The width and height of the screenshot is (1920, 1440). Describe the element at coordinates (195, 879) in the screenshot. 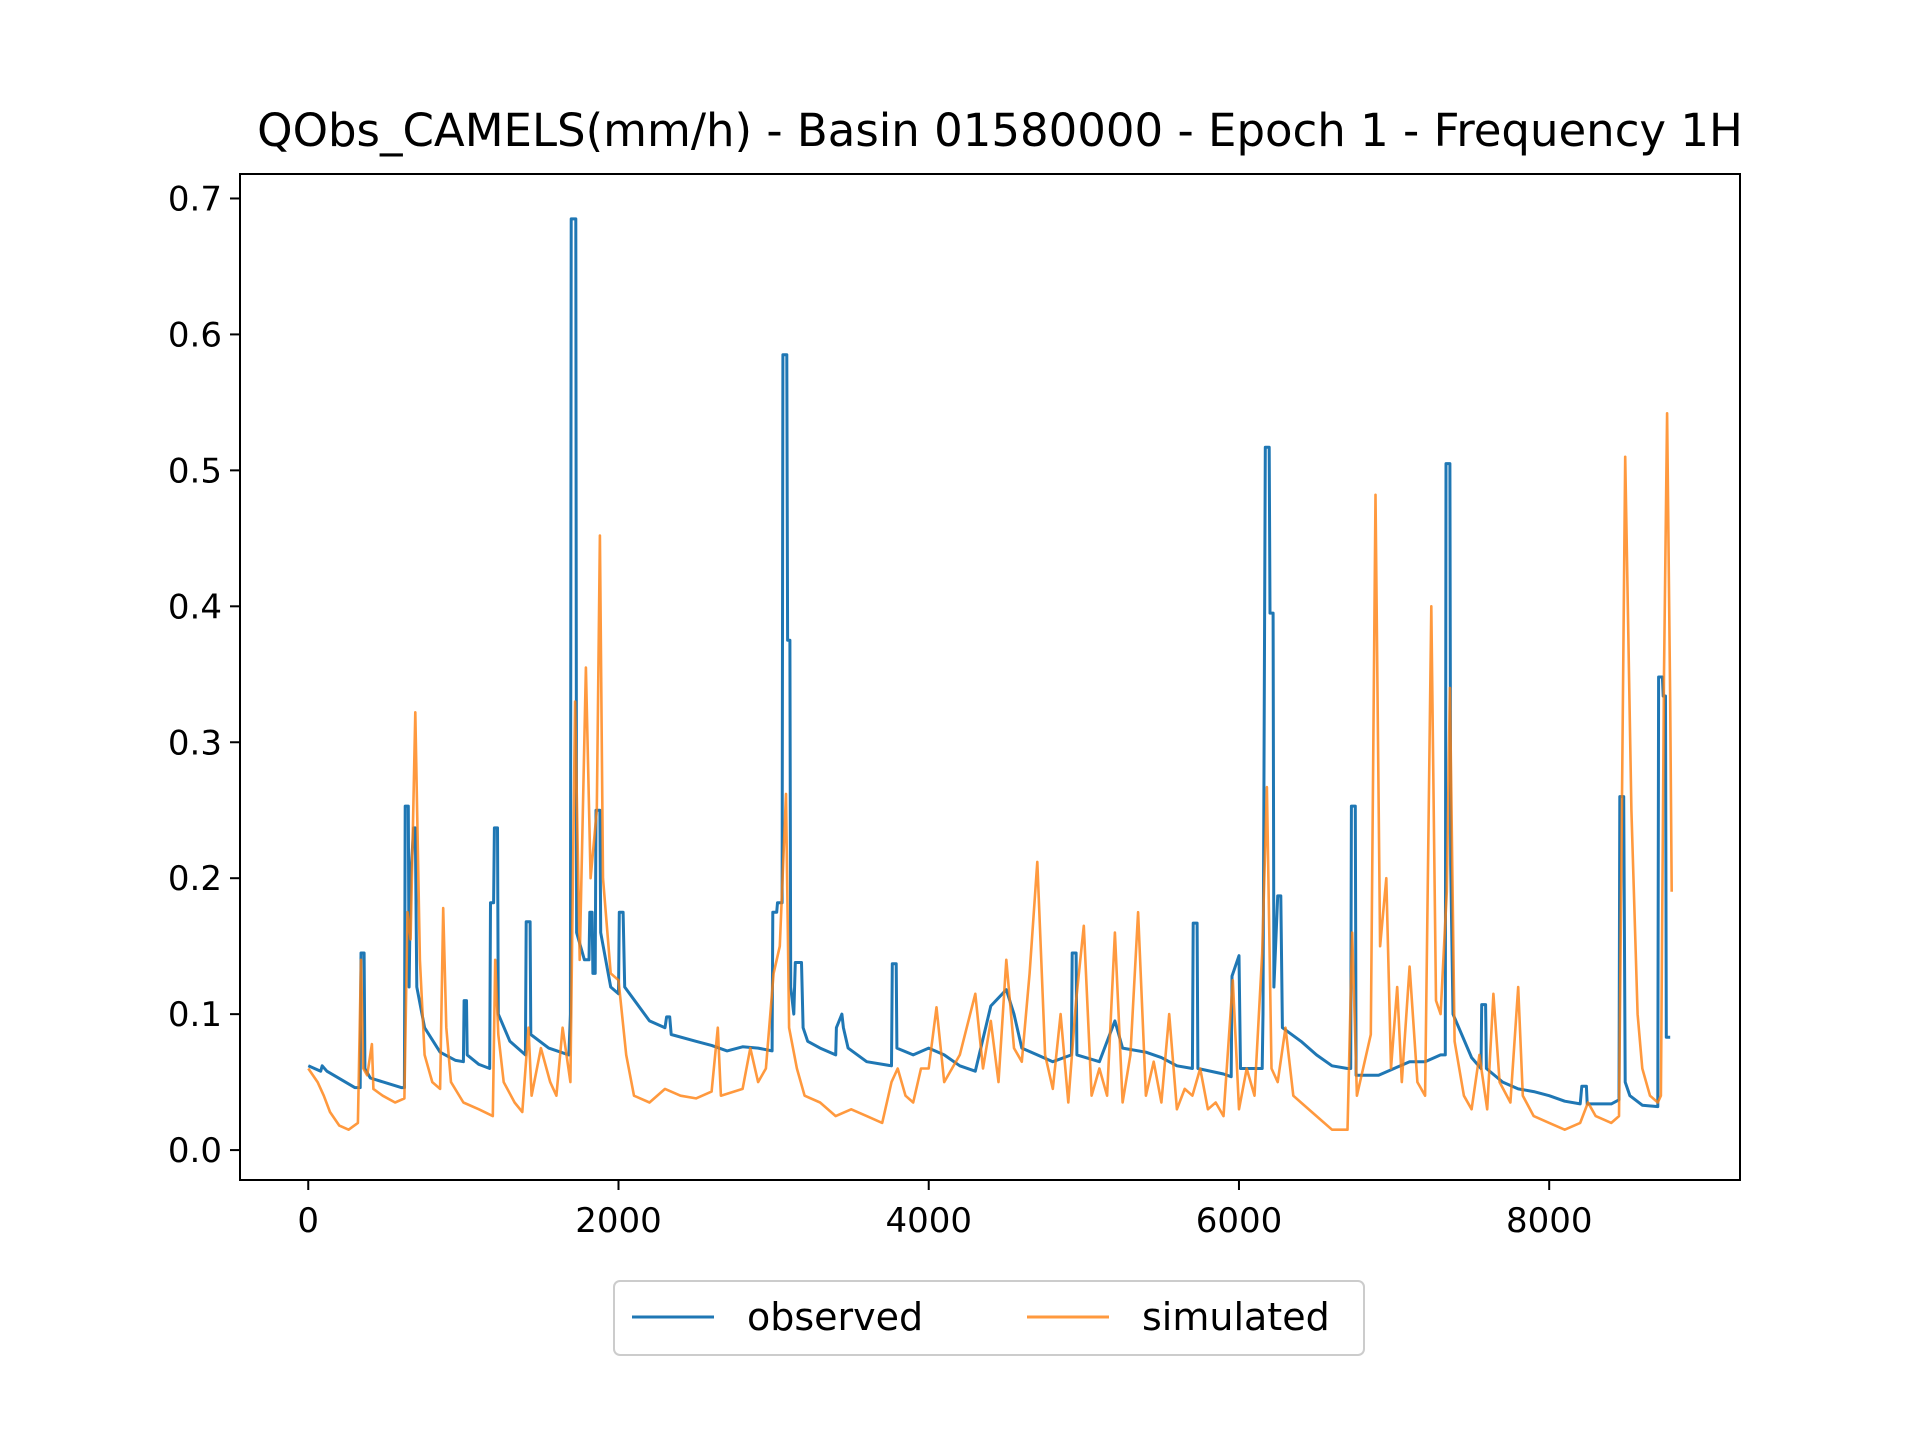

I see `y-tick-label: 0.2` at that location.